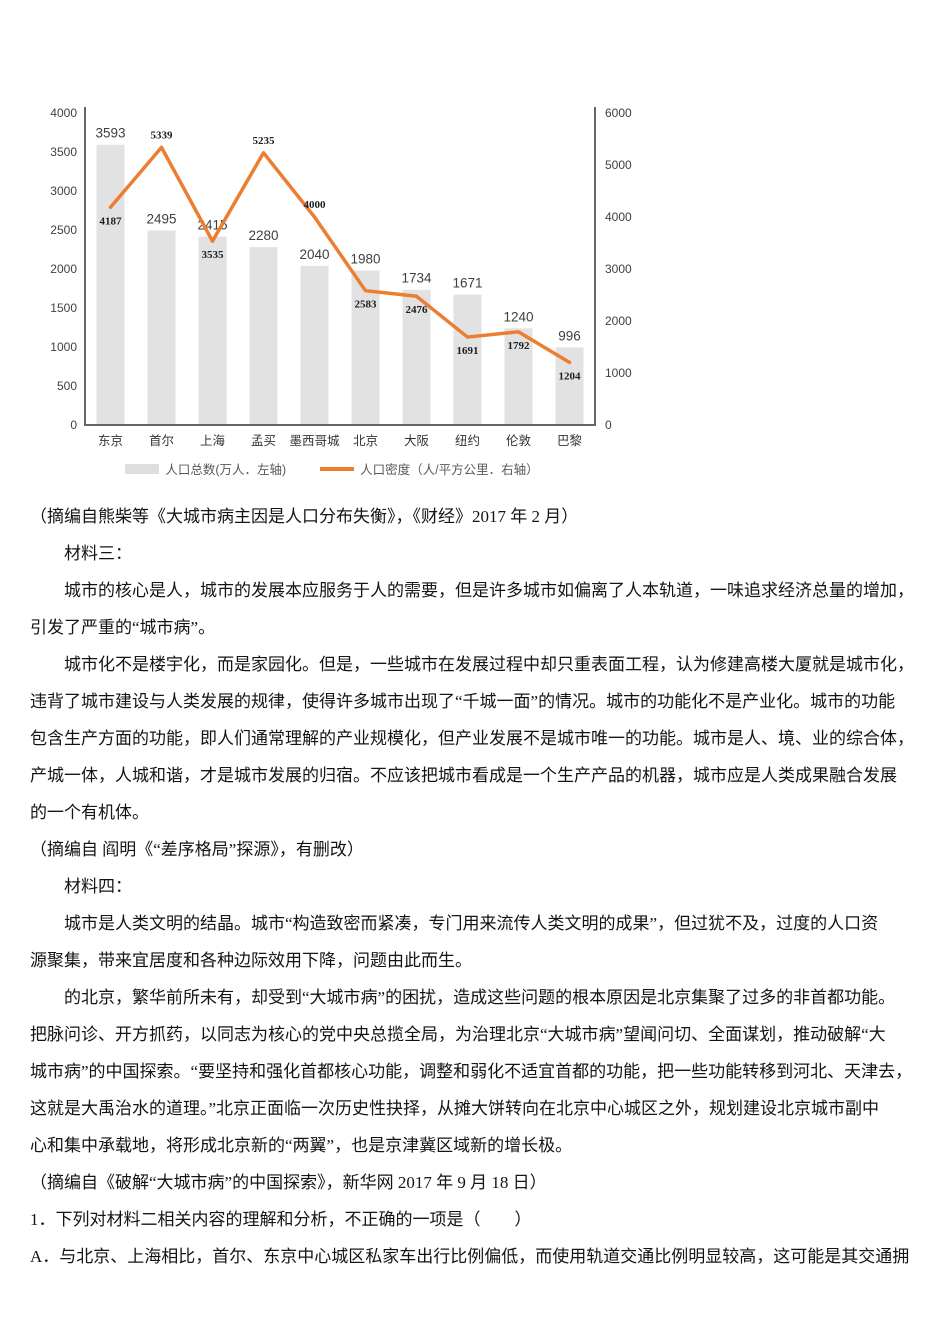  I want to click on svg-text: 孟买, so click(263, 441).